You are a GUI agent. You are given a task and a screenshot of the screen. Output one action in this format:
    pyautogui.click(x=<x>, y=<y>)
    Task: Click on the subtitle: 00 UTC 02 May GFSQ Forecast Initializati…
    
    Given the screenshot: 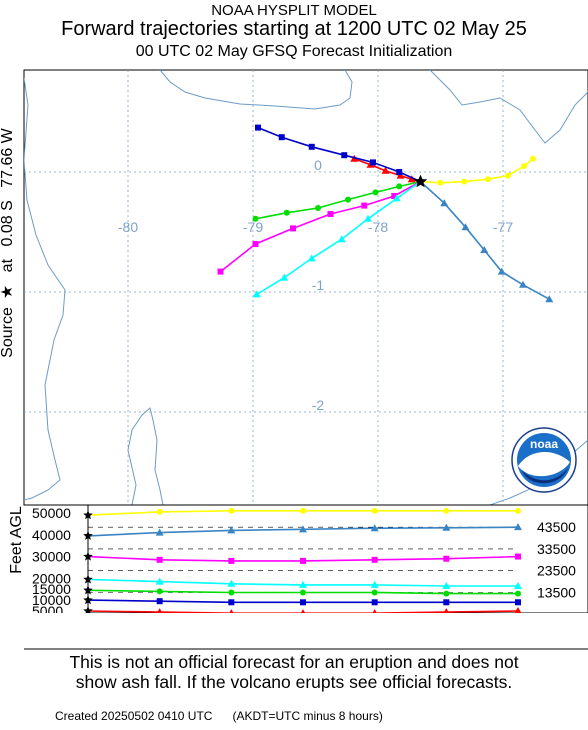 What is the action you would take?
    pyautogui.click(x=294, y=51)
    